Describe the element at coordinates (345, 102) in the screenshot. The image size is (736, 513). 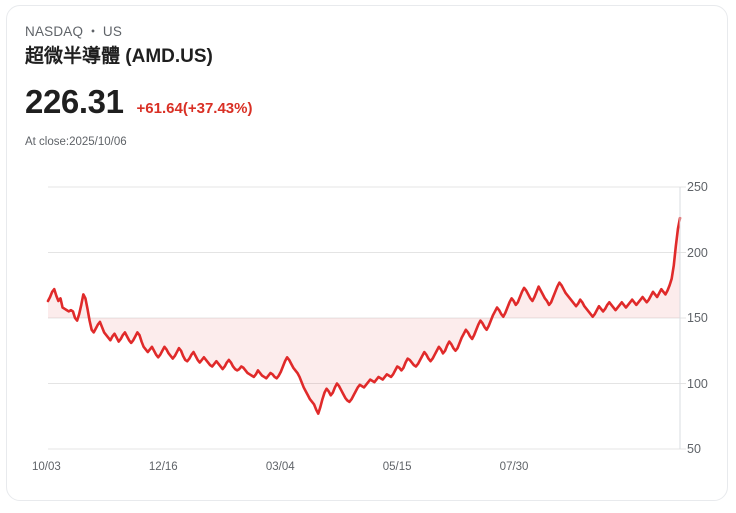
I see `price-row: 226.31 +61.64(+37.43%)` at that location.